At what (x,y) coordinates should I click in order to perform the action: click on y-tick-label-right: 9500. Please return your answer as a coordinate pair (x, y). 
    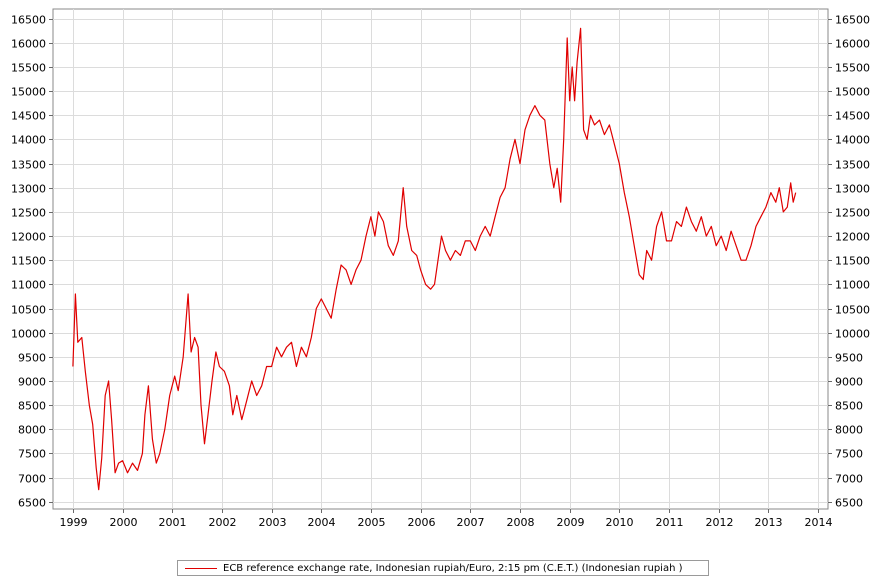
    Looking at the image, I should click on (849, 358).